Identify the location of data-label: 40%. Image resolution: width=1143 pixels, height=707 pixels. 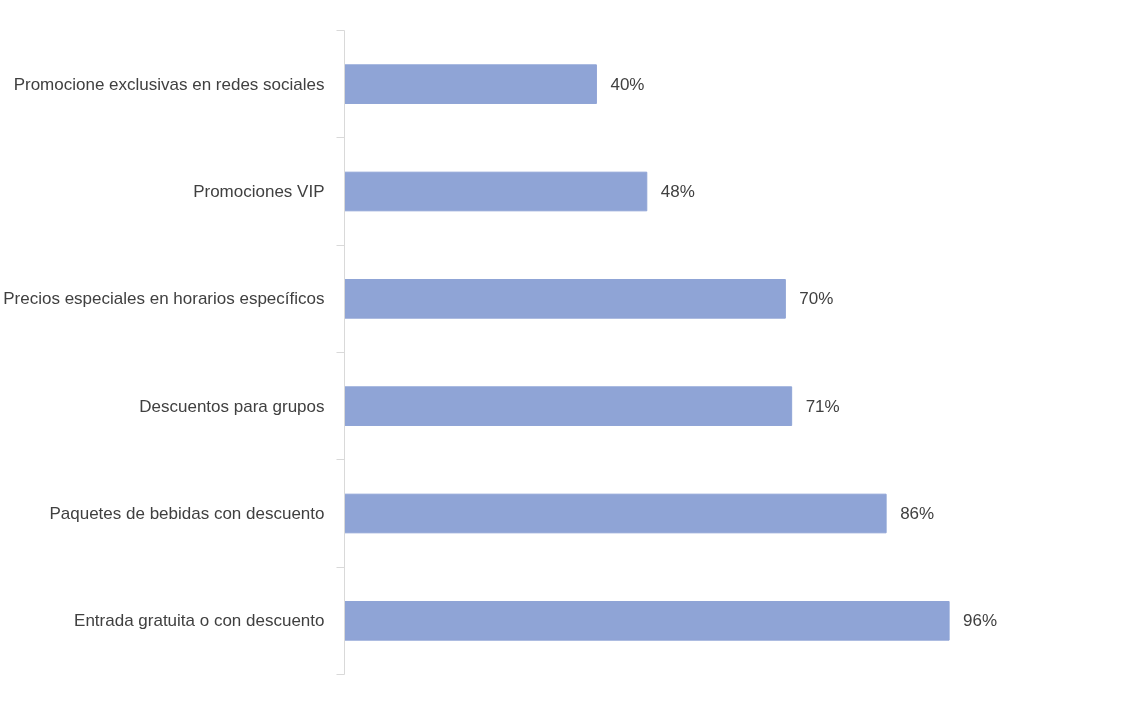
(627, 84).